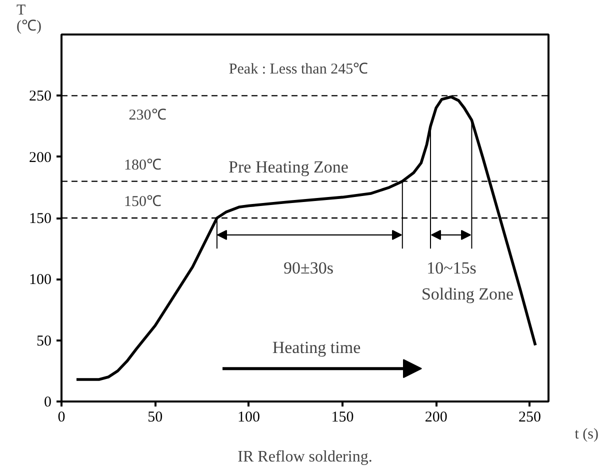 The height and width of the screenshot is (469, 611). Describe the element at coordinates (298, 69) in the screenshot. I see `annotation: Peak : Less than 245℃` at that location.